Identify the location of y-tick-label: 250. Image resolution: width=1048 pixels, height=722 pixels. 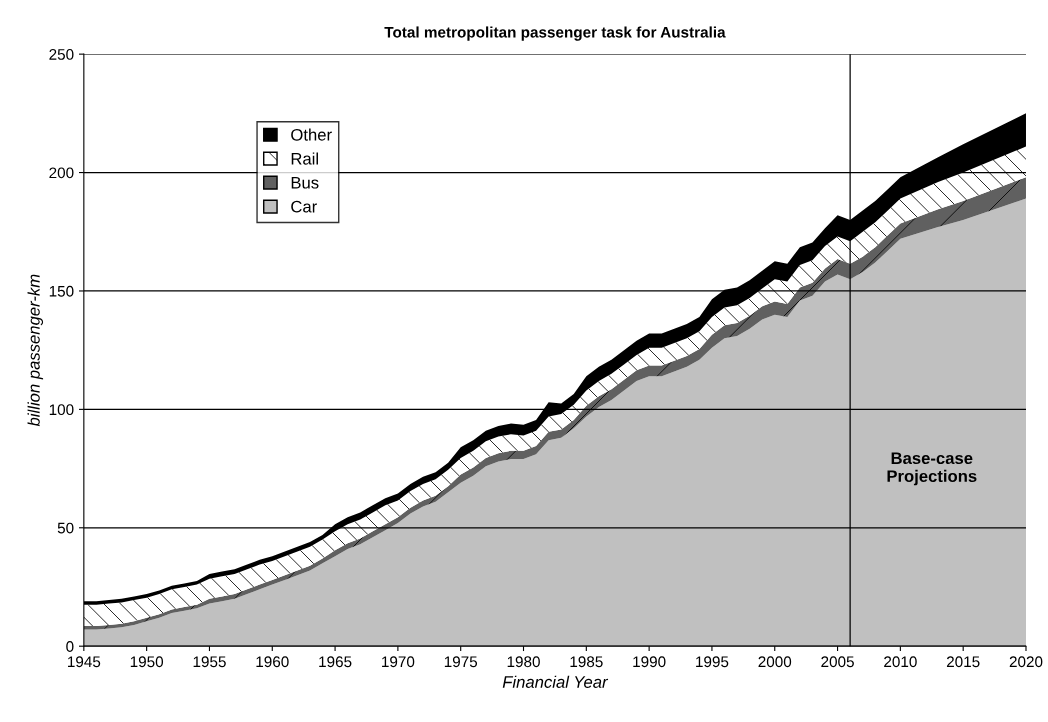
(61, 54).